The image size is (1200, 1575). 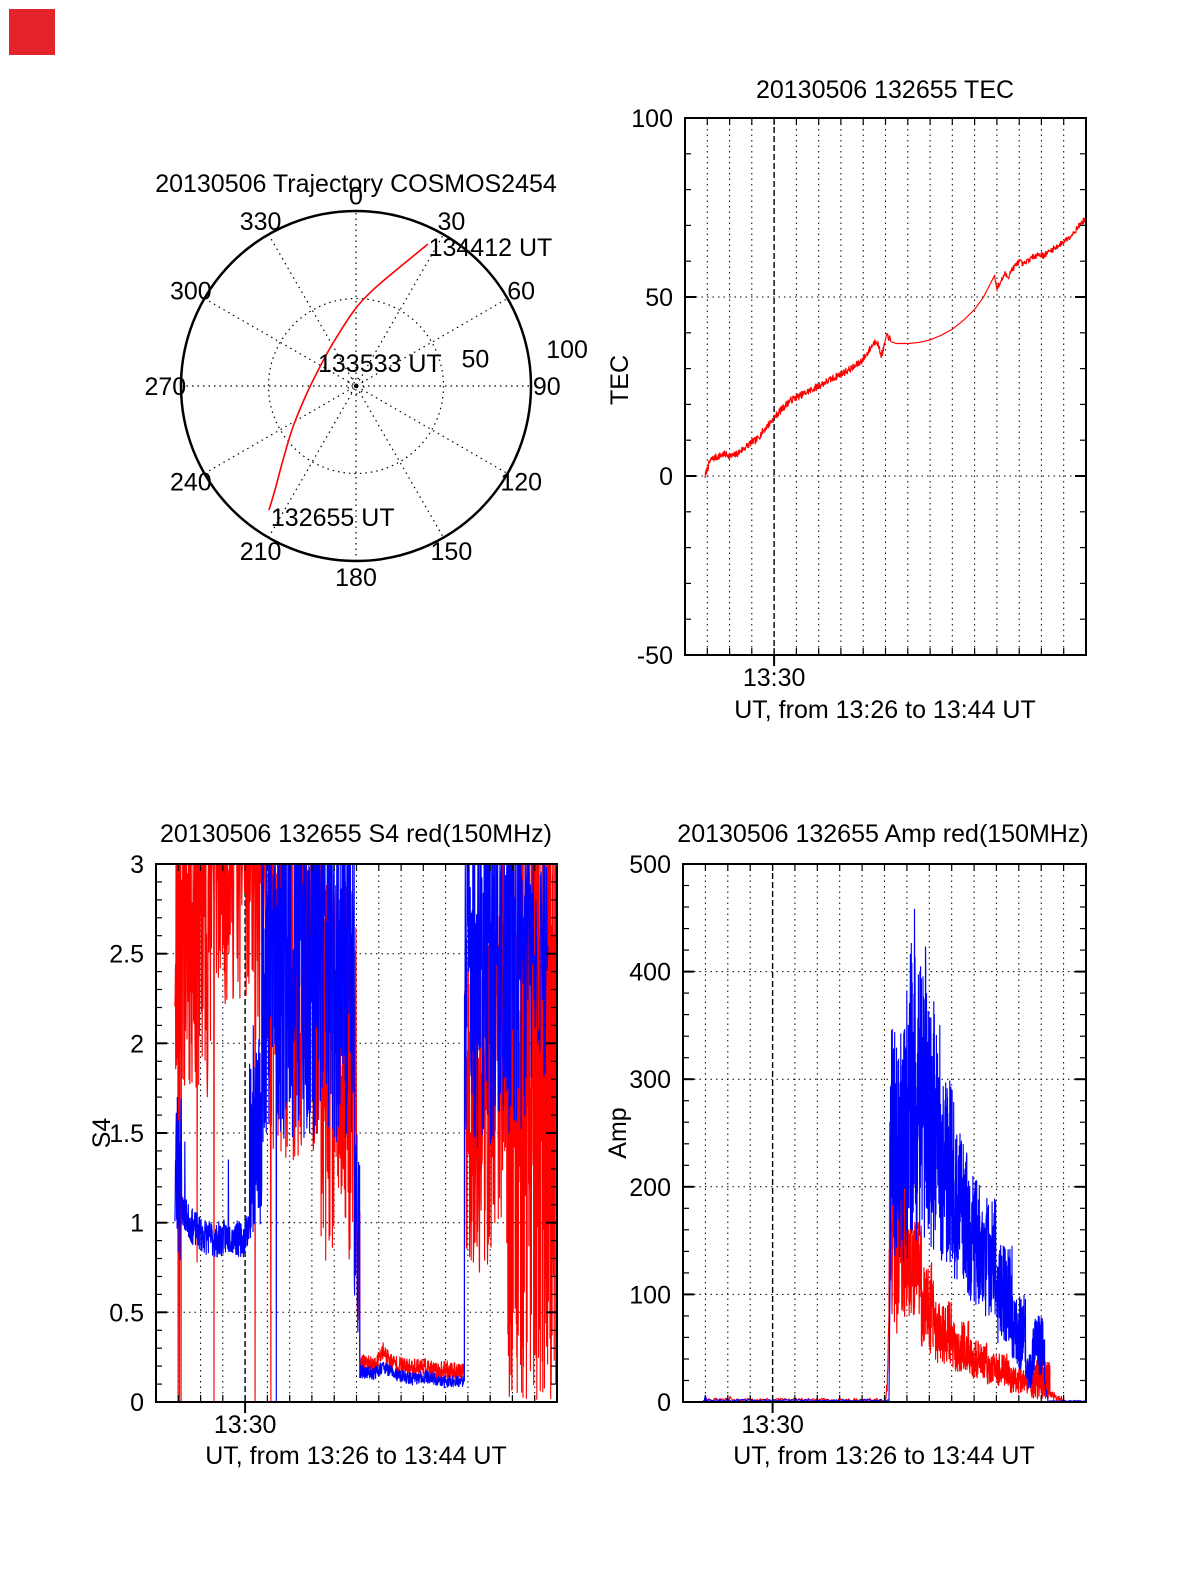 I want to click on azimuth-label: 0, so click(x=356, y=196).